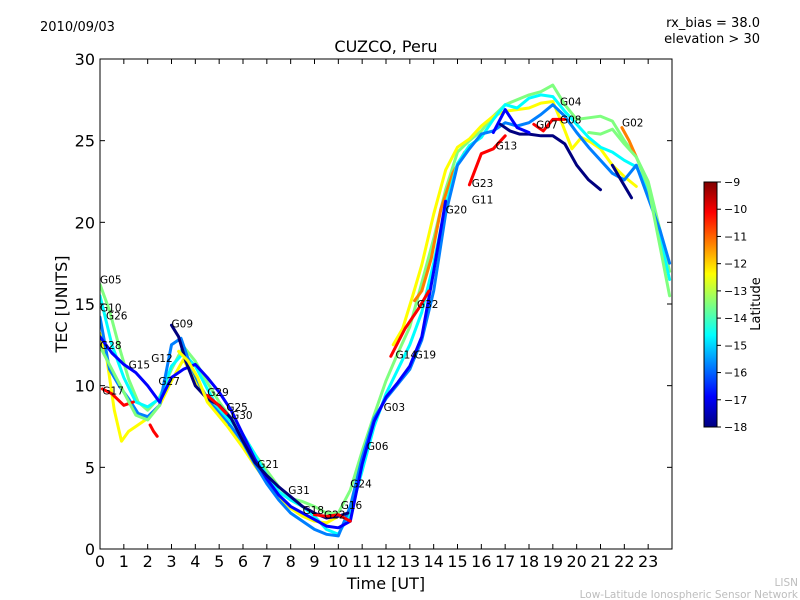 Image resolution: width=800 pixels, height=600 pixels. What do you see at coordinates (314, 511) in the screenshot?
I see `satellite-label: G18` at bounding box center [314, 511].